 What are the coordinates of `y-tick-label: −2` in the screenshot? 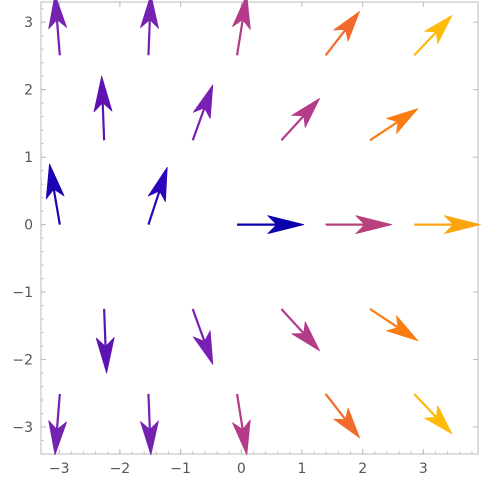 It's located at (22, 361).